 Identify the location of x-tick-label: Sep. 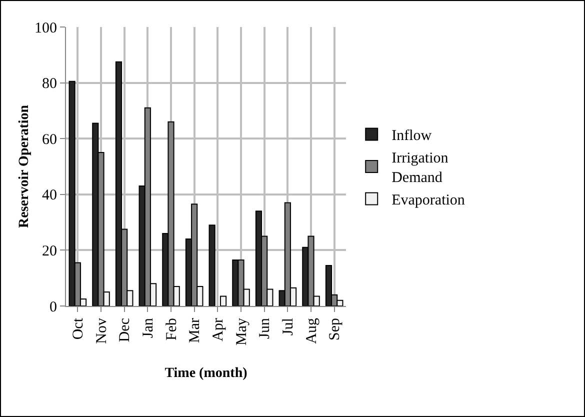
(335, 329).